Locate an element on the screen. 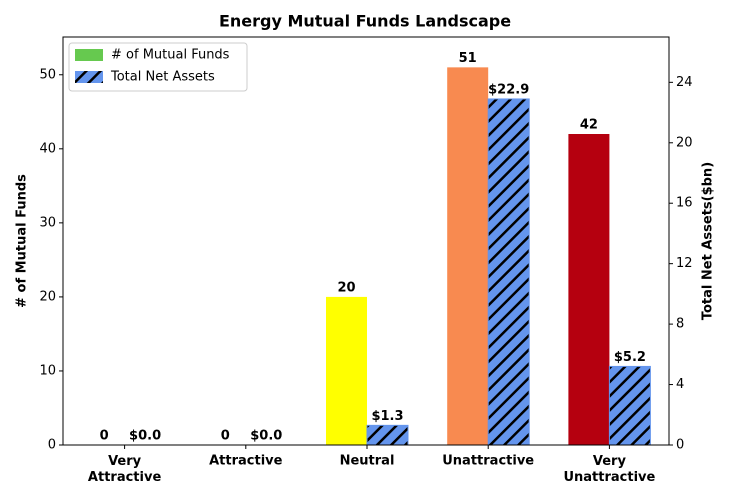 The image size is (730, 504). y-tick-label: 40 is located at coordinates (47, 148).